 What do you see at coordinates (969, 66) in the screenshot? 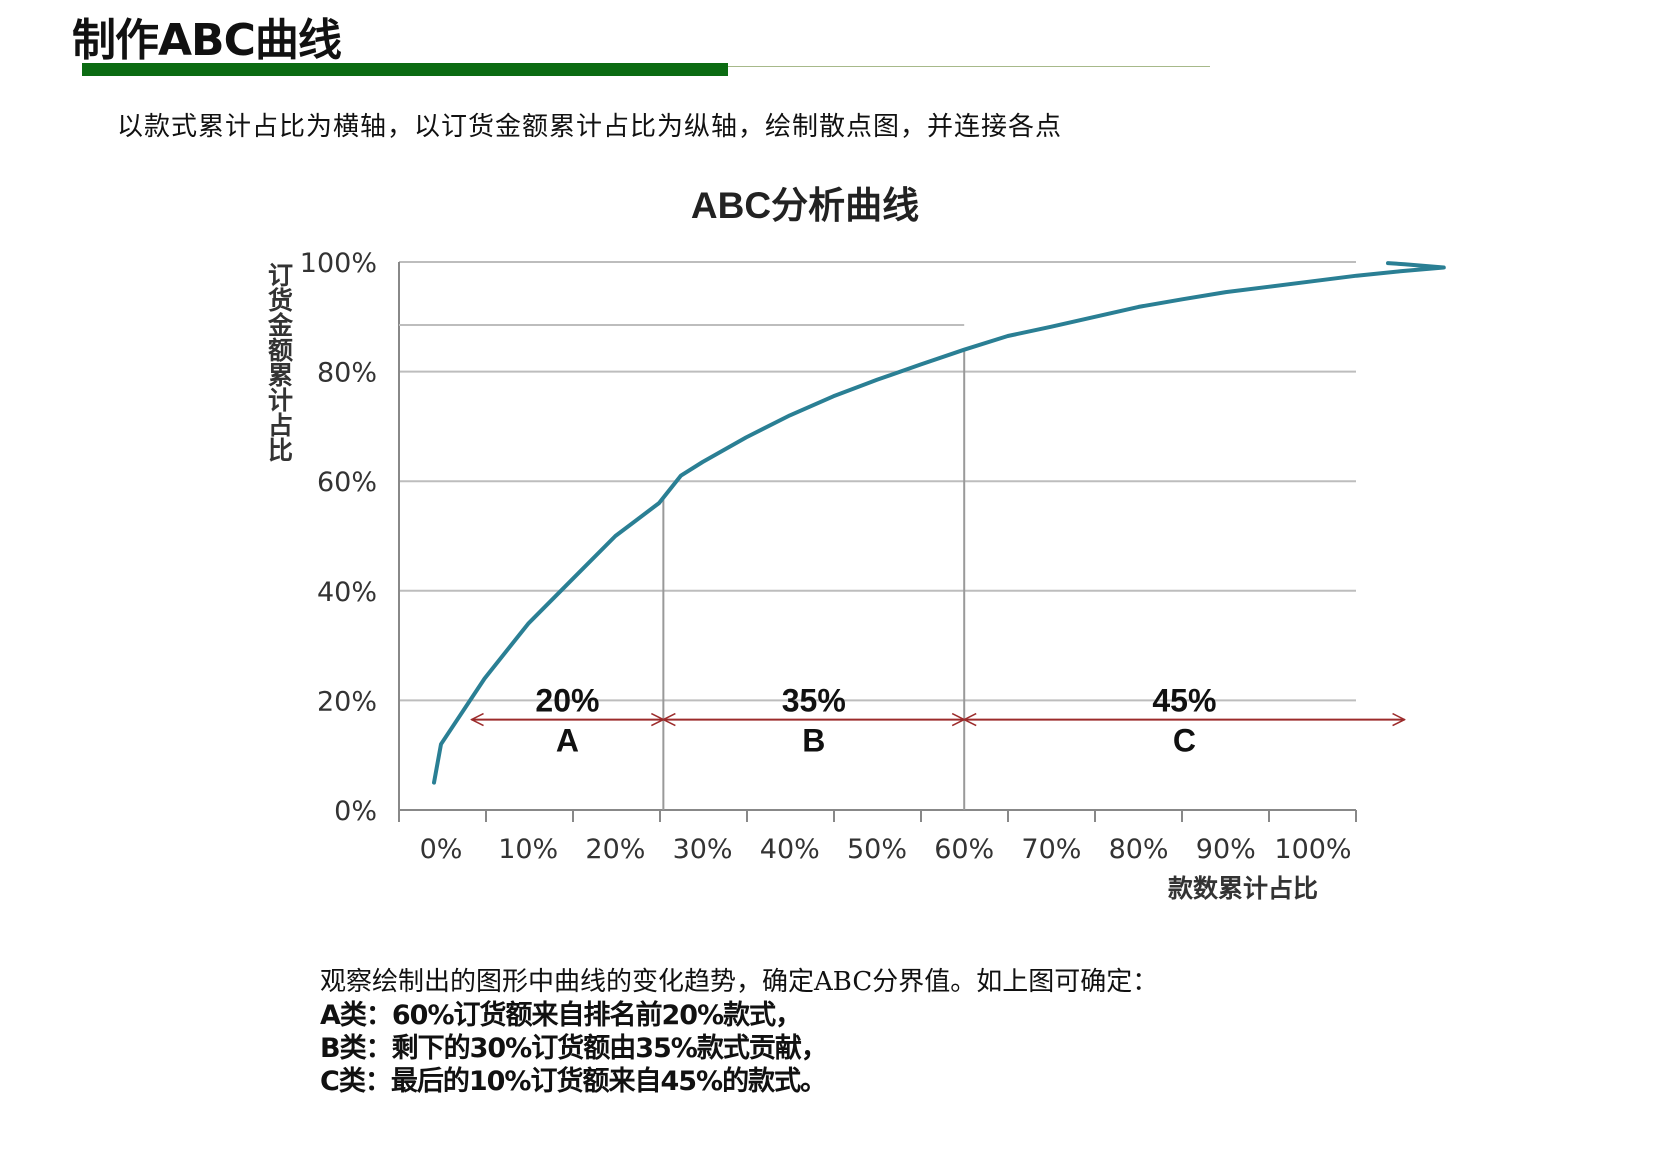
I see `title-underline-thin` at bounding box center [969, 66].